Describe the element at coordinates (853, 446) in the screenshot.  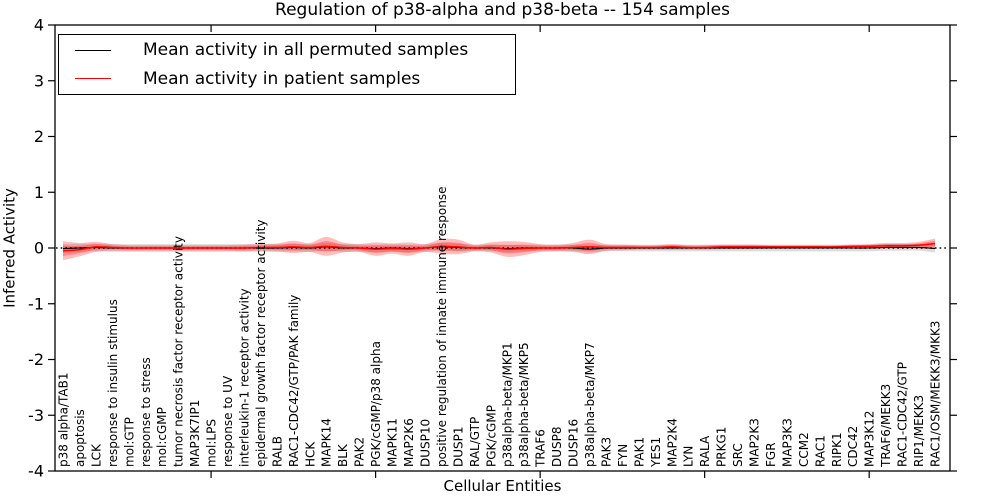
I see `x-tick-label: CDC42` at that location.